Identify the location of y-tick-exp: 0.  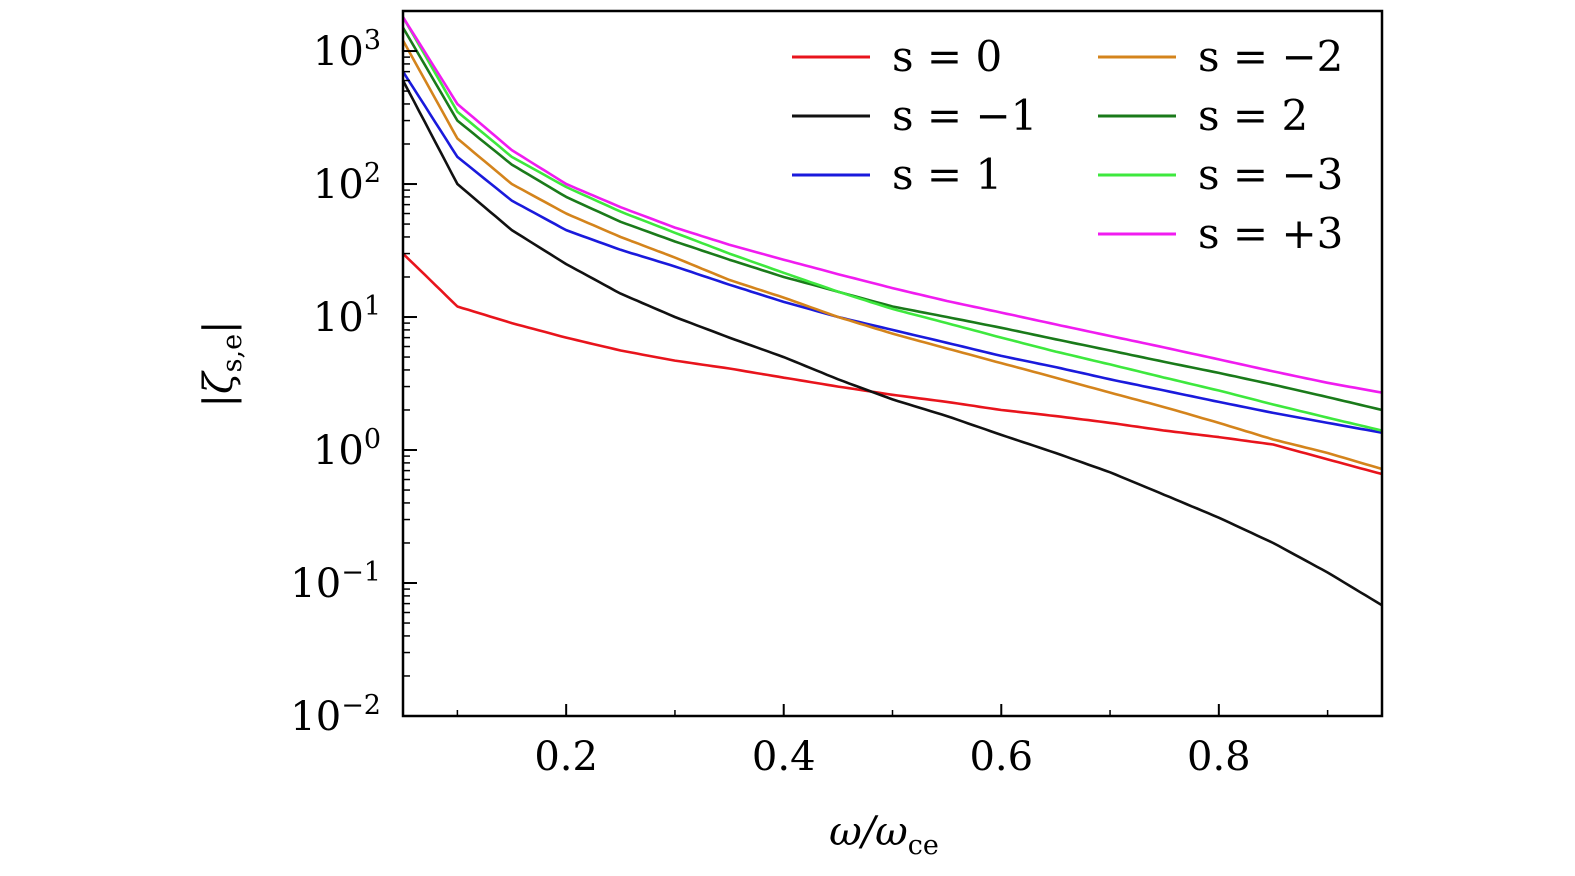
(372, 439).